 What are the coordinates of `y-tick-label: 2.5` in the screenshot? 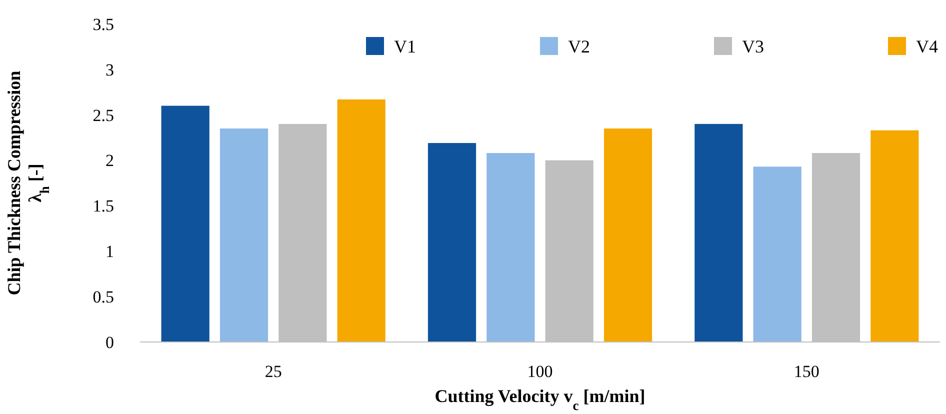 It's located at (103, 115).